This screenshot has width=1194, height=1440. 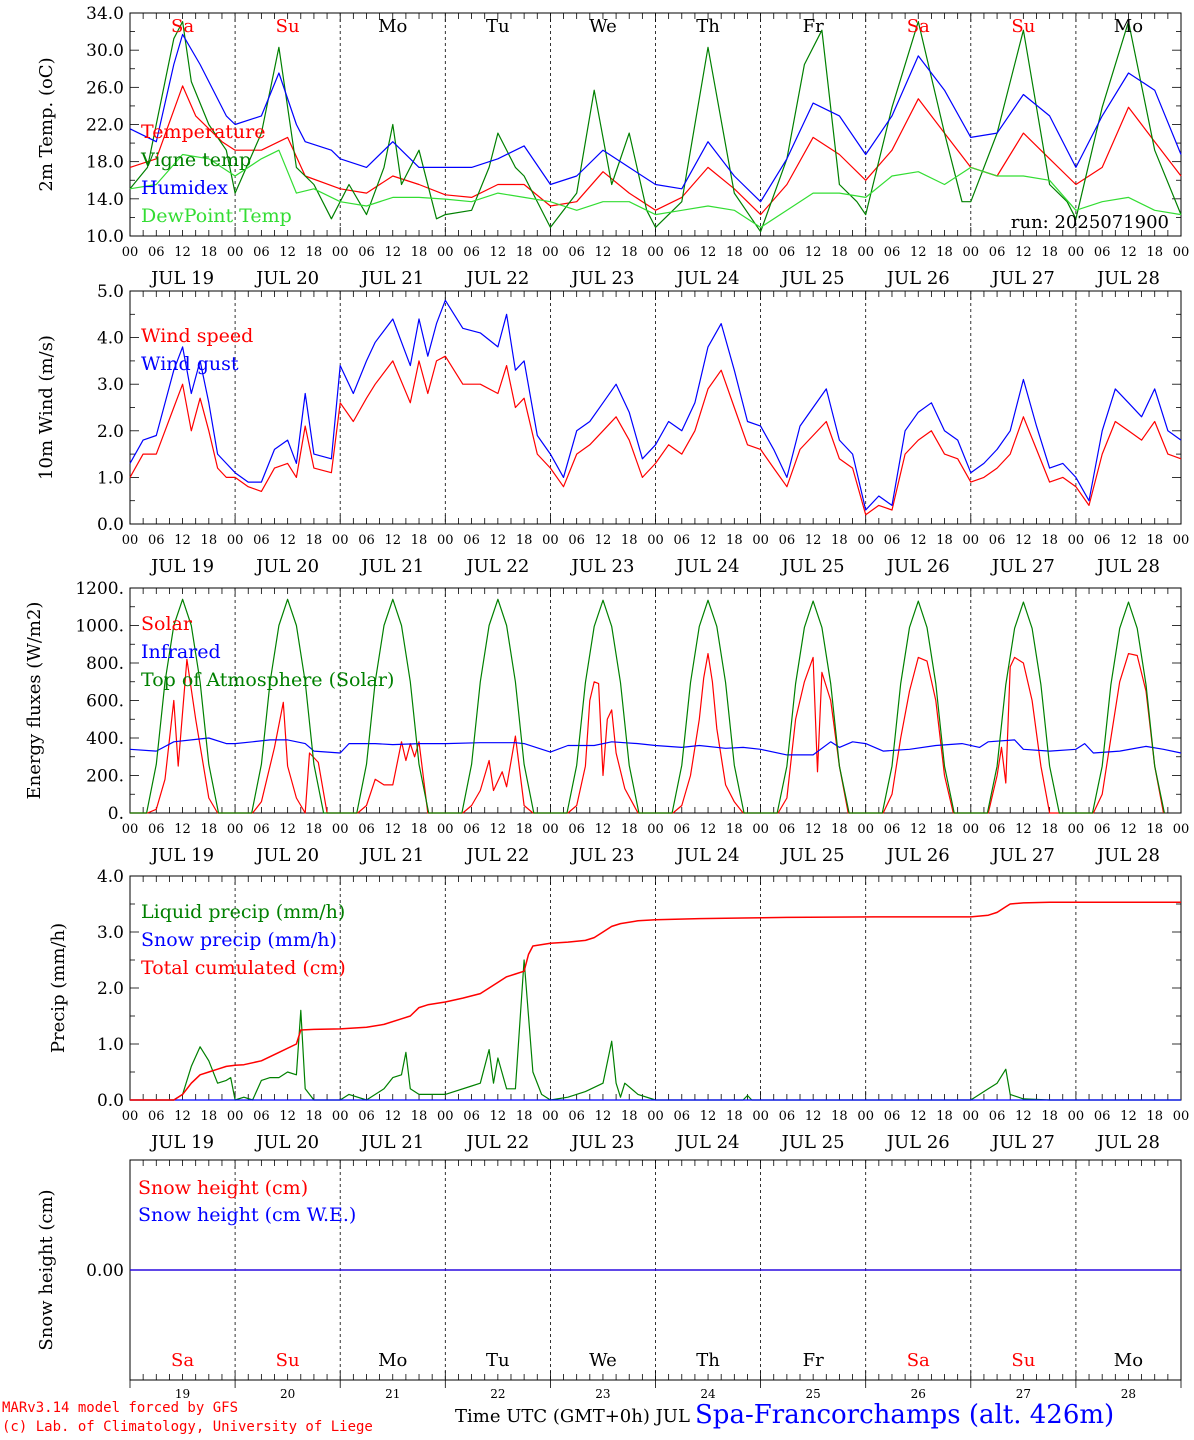 I want to click on legend-entry: Top of Atmosphere (Solar), so click(x=267, y=680).